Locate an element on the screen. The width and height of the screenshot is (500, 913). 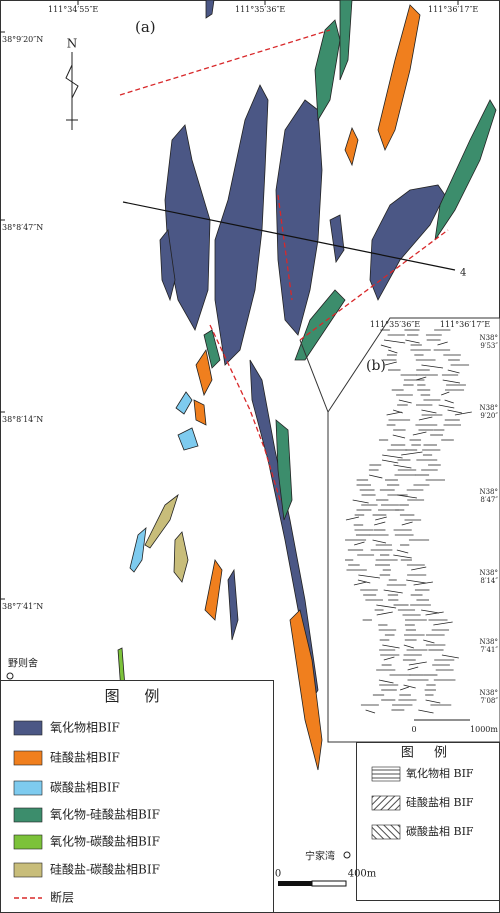
lon-label: 111°34′55″E is located at coordinates (73, 9).